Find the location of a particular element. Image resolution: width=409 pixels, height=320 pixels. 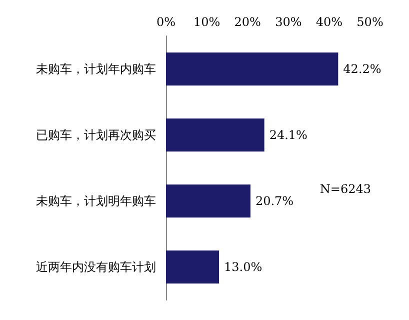

x-tick-label: 30% is located at coordinates (288, 22).